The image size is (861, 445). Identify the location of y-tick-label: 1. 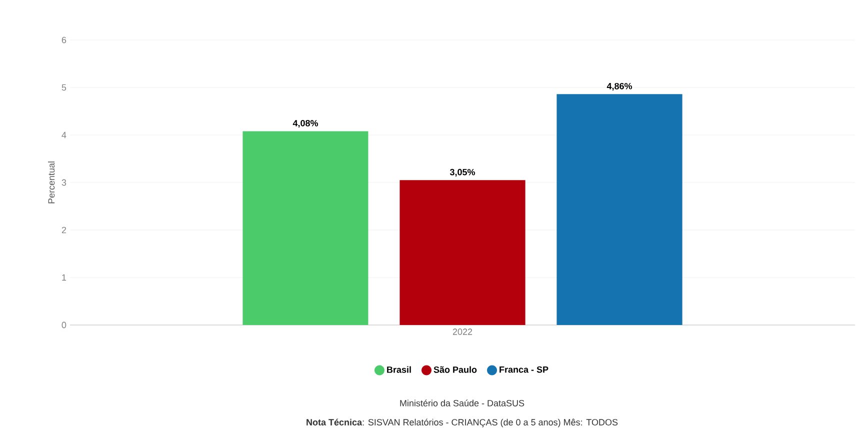
(64, 277).